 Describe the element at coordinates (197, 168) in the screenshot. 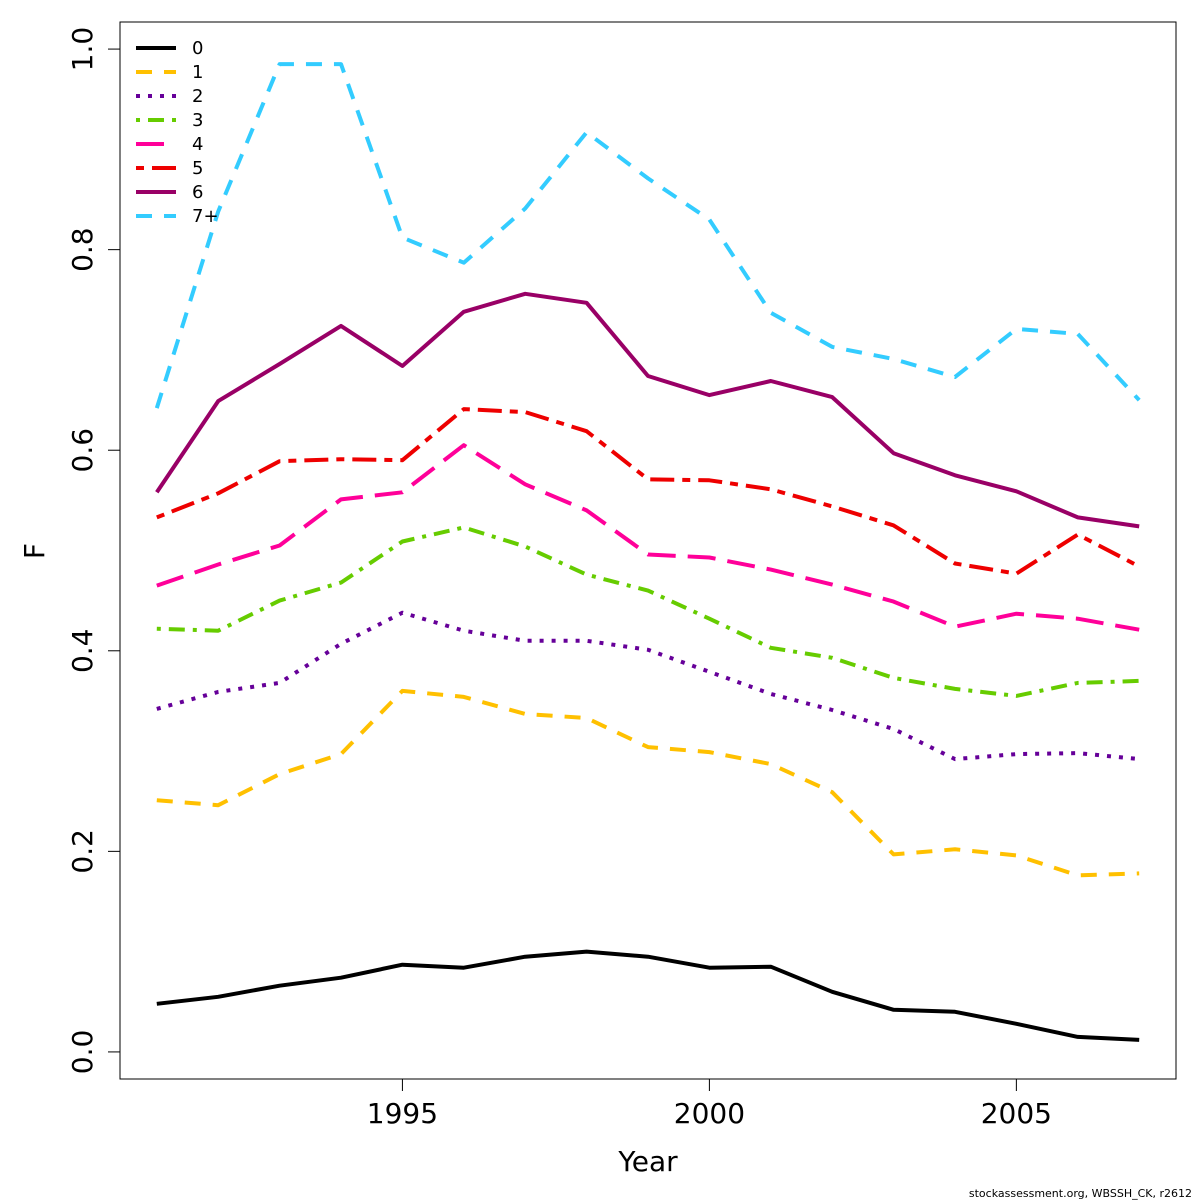

I see `legend-label: 5` at that location.